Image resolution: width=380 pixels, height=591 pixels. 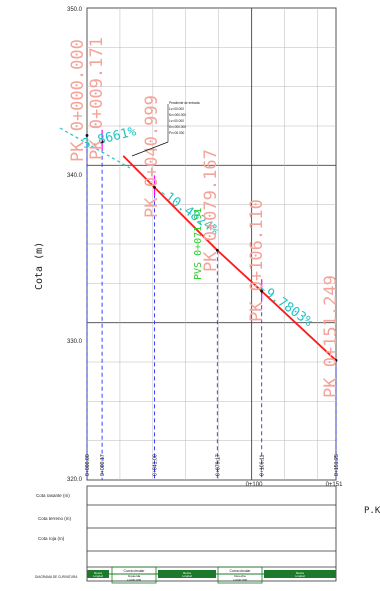 I want to click on curv-title-3: Curva circular, so click(x=241, y=571).